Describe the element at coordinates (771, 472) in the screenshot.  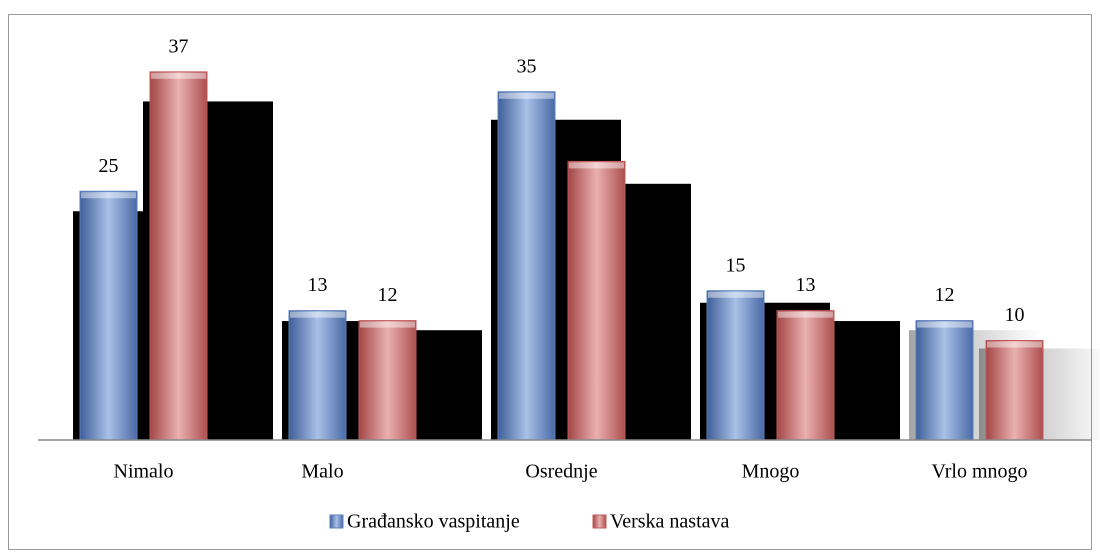
I see `x-tick-label: Mnogo` at that location.